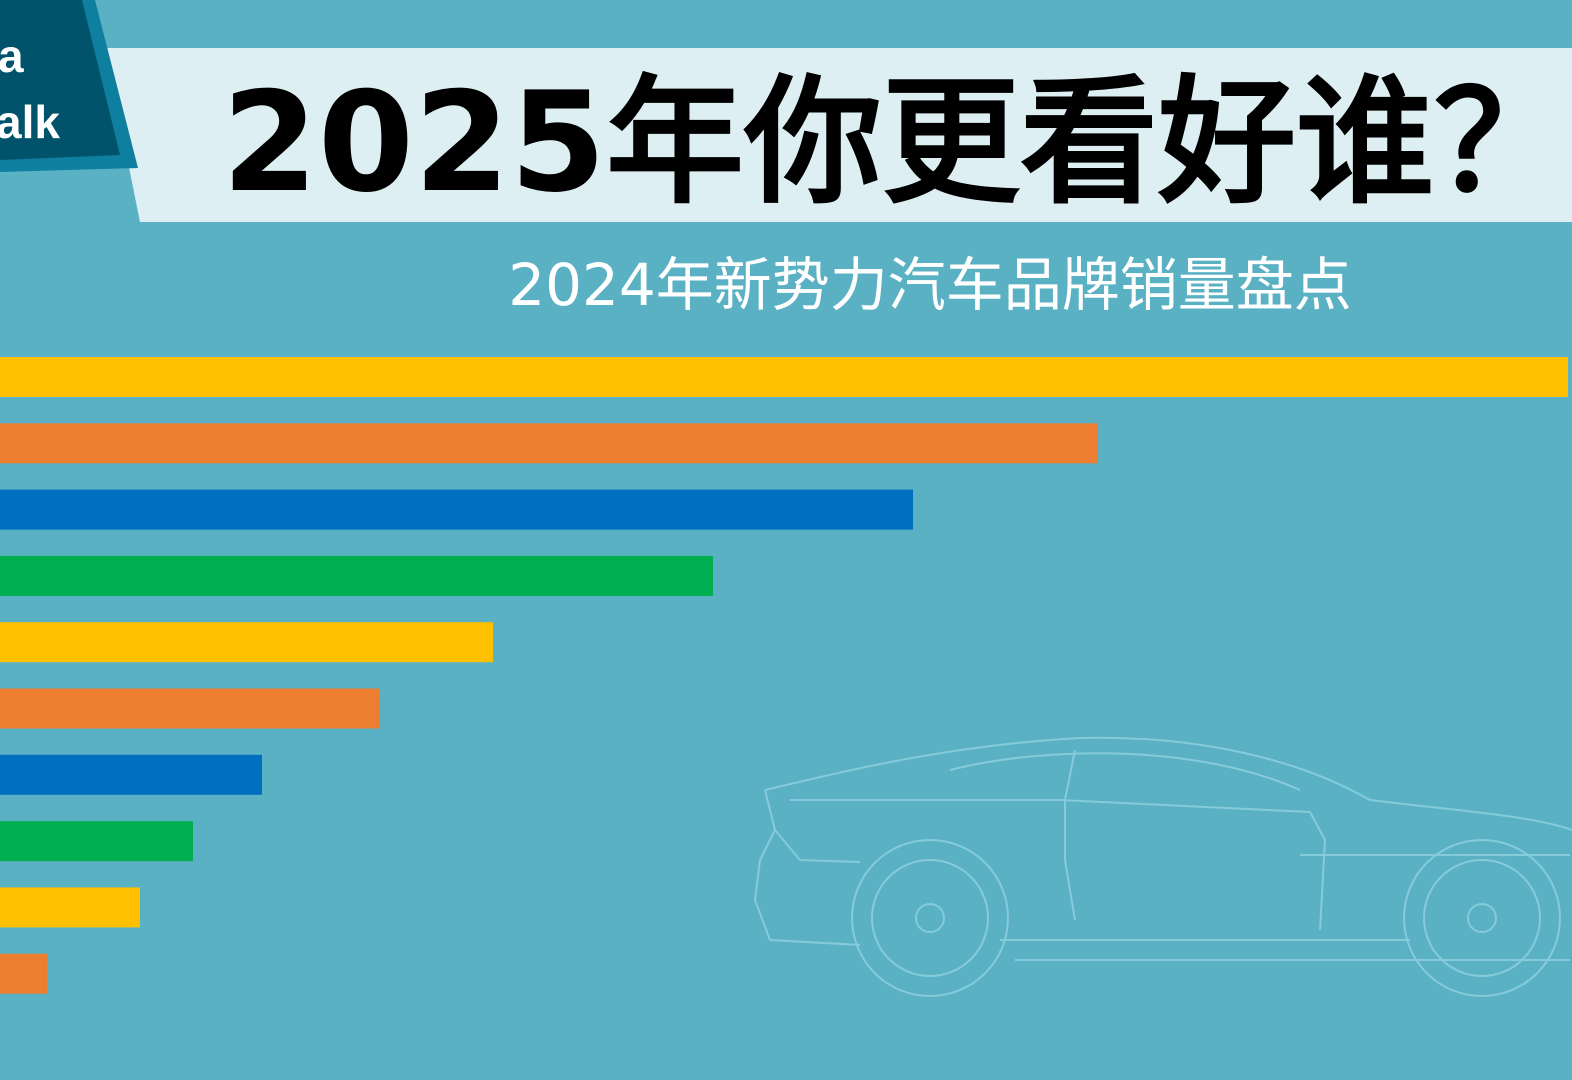 The width and height of the screenshot is (1572, 1080). I want to click on logo-text: alk, so click(30, 122).